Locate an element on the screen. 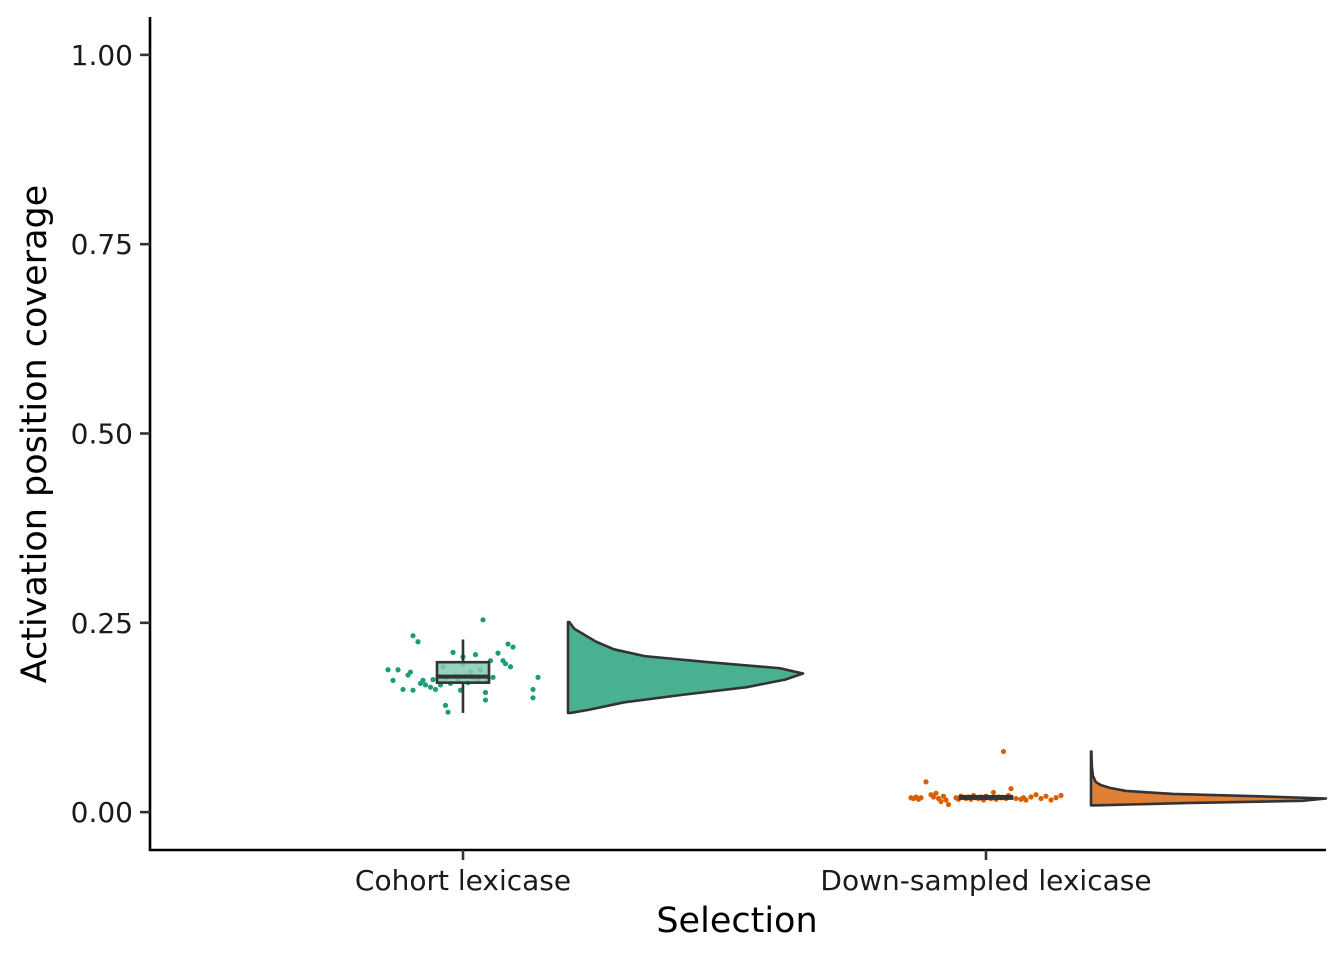 This screenshot has height=960, width=1344. box-iqr is located at coordinates (463, 672).